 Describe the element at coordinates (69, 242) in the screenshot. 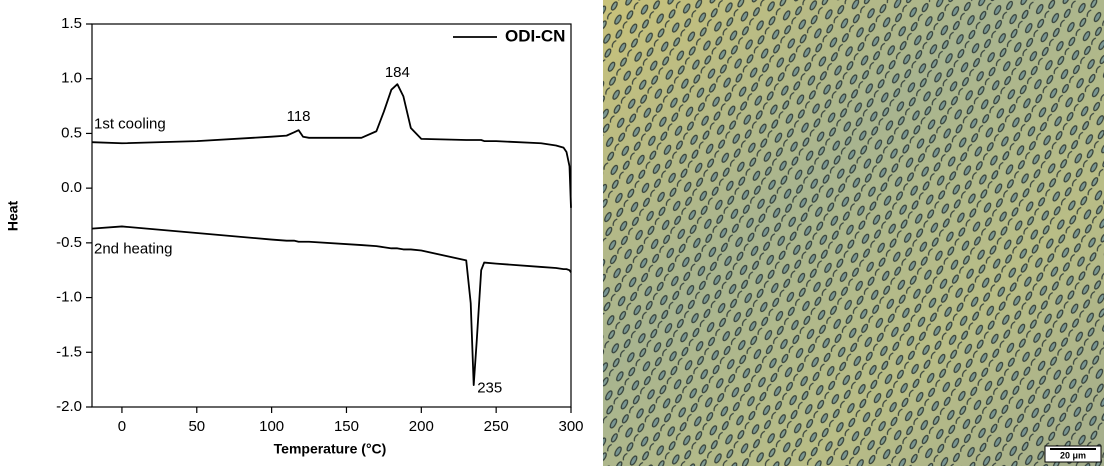

I see `y-tick-label: -0.5` at that location.